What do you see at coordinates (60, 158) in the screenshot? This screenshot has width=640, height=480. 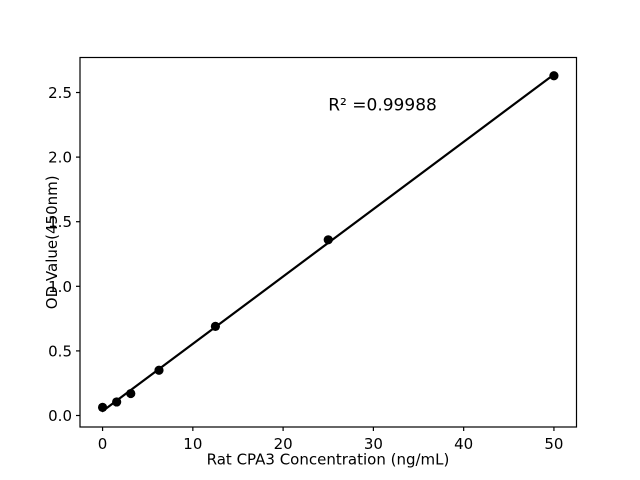 I see `y-tick-label: 2.0` at bounding box center [60, 158].